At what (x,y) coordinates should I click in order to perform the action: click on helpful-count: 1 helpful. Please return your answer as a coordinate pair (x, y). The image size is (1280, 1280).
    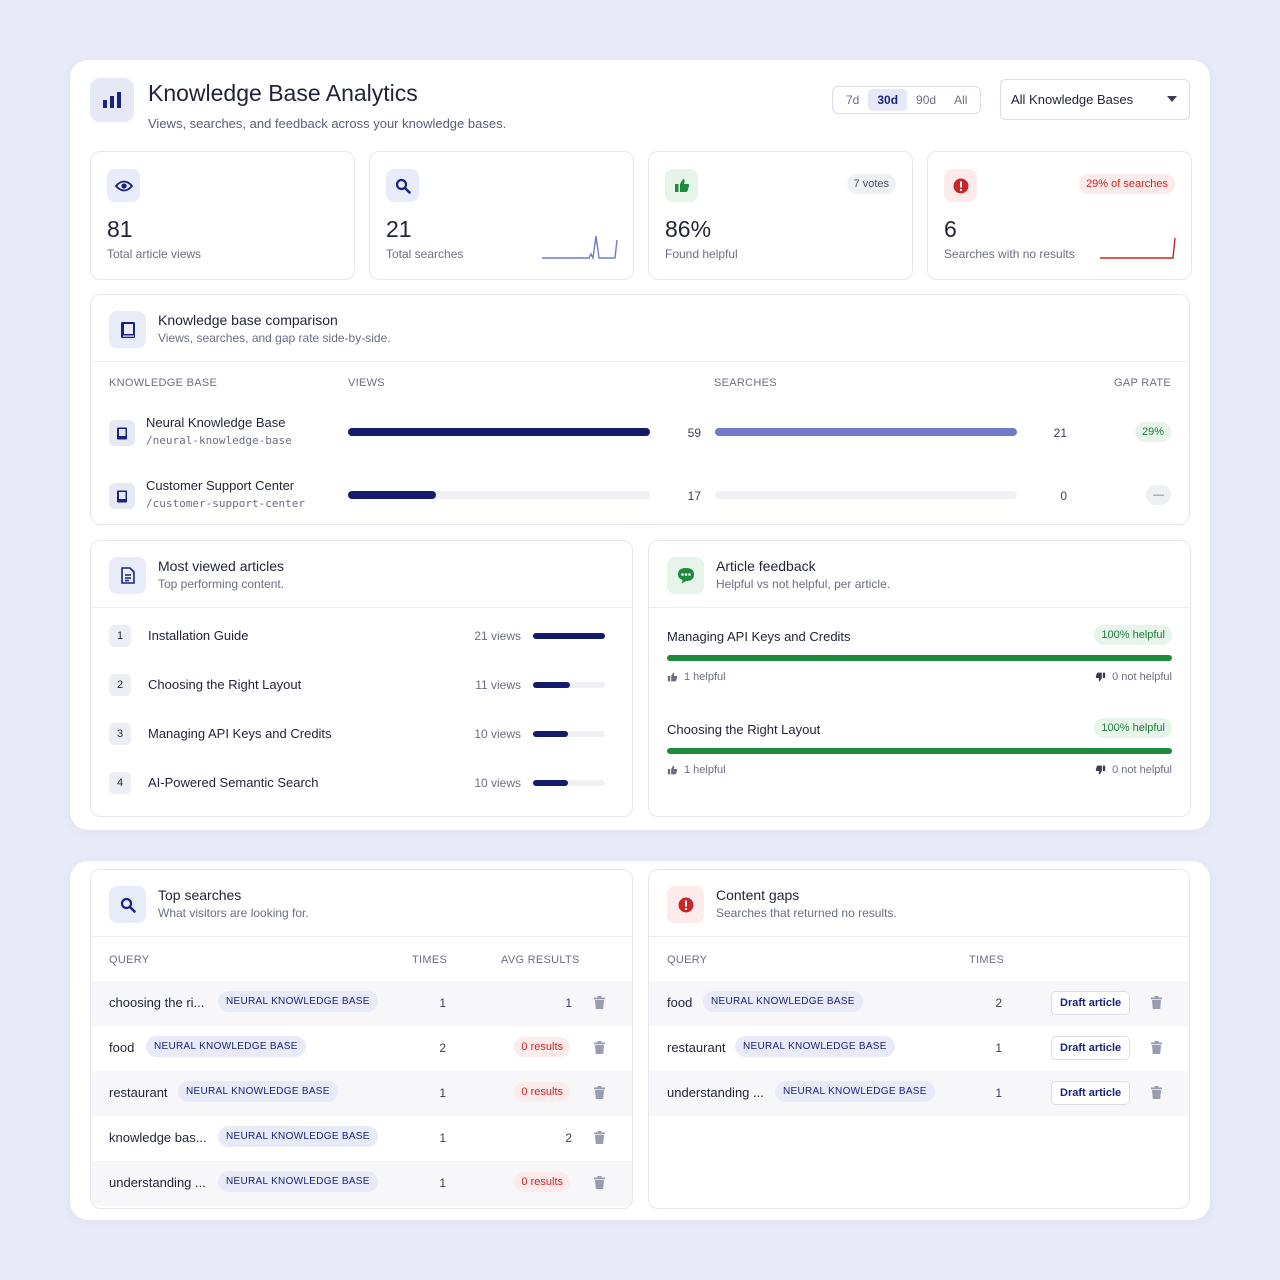
    Looking at the image, I should click on (696, 770).